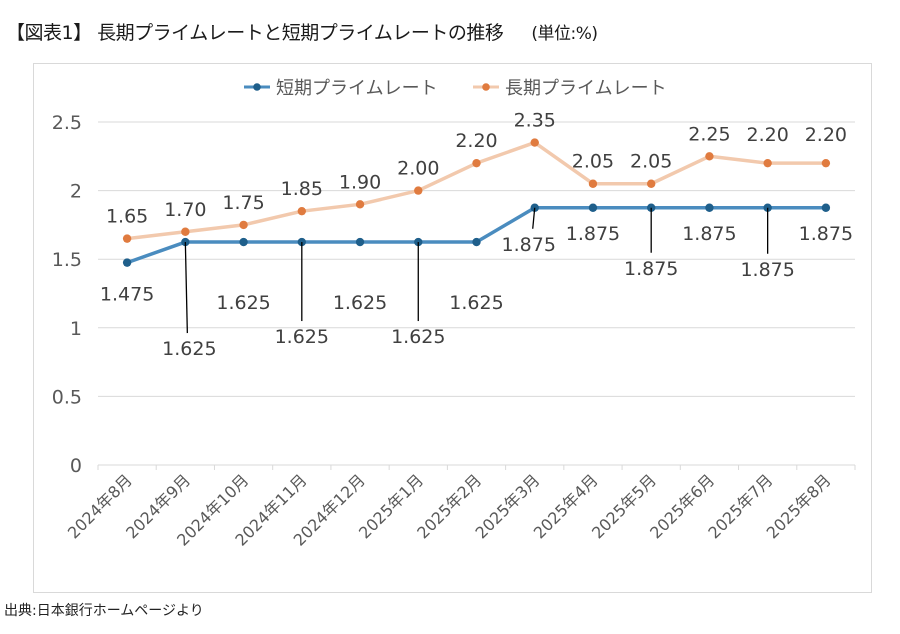 Image resolution: width=900 pixels, height=634 pixels. Describe the element at coordinates (76, 329) in the screenshot. I see `y-tick-label: 1` at that location.